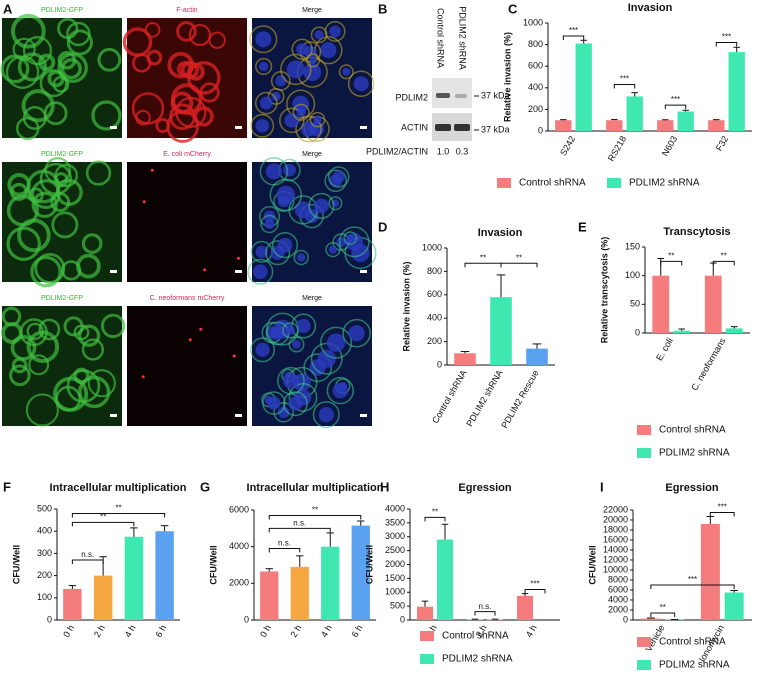  What do you see at coordinates (443, 151) in the screenshot?
I see `ratio: 1.0` at bounding box center [443, 151].